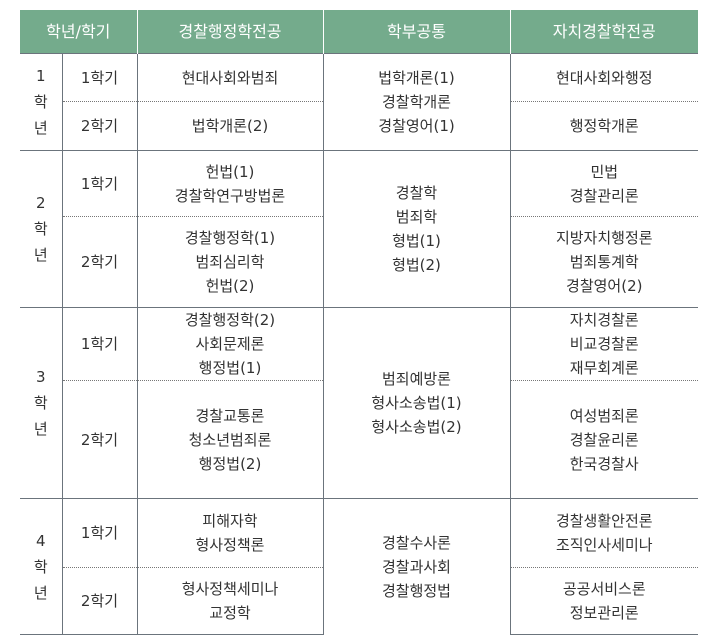  I want to click on course-name: 범죄심리학, so click(230, 262).